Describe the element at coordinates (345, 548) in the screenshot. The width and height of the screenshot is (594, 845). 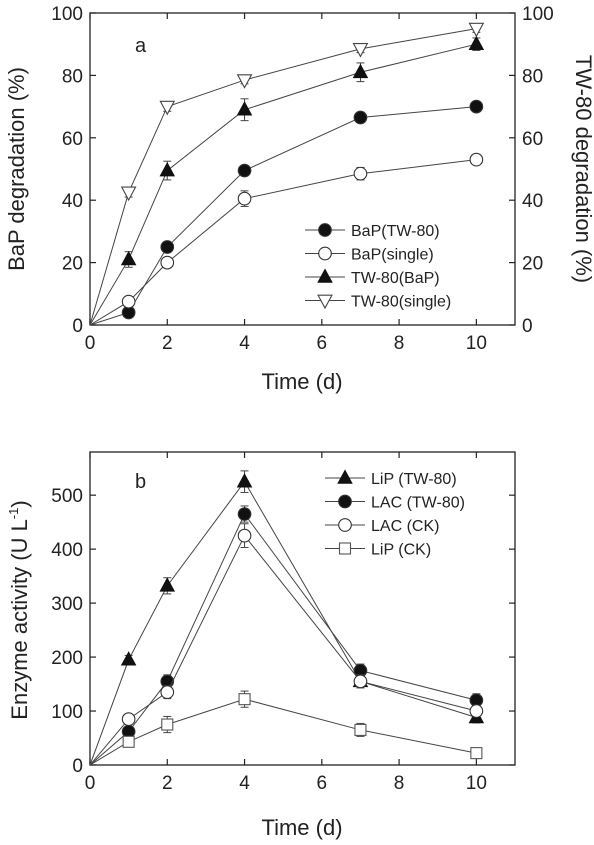
I see `panel-b-legend-marker-lip-ck` at that location.